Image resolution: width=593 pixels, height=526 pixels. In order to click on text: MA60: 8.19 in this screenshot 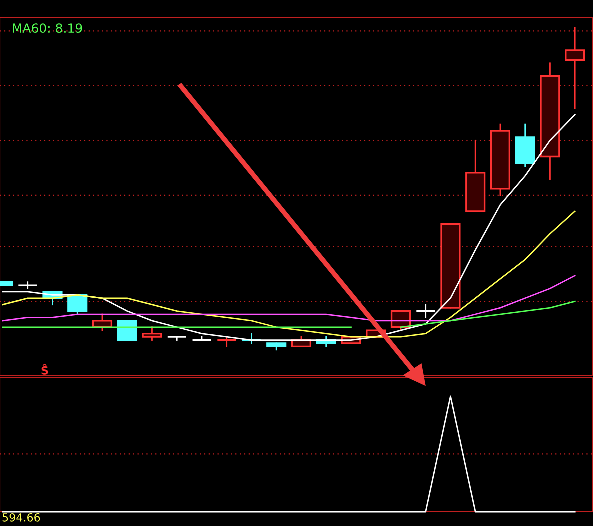, I will do `click(47, 29)`.